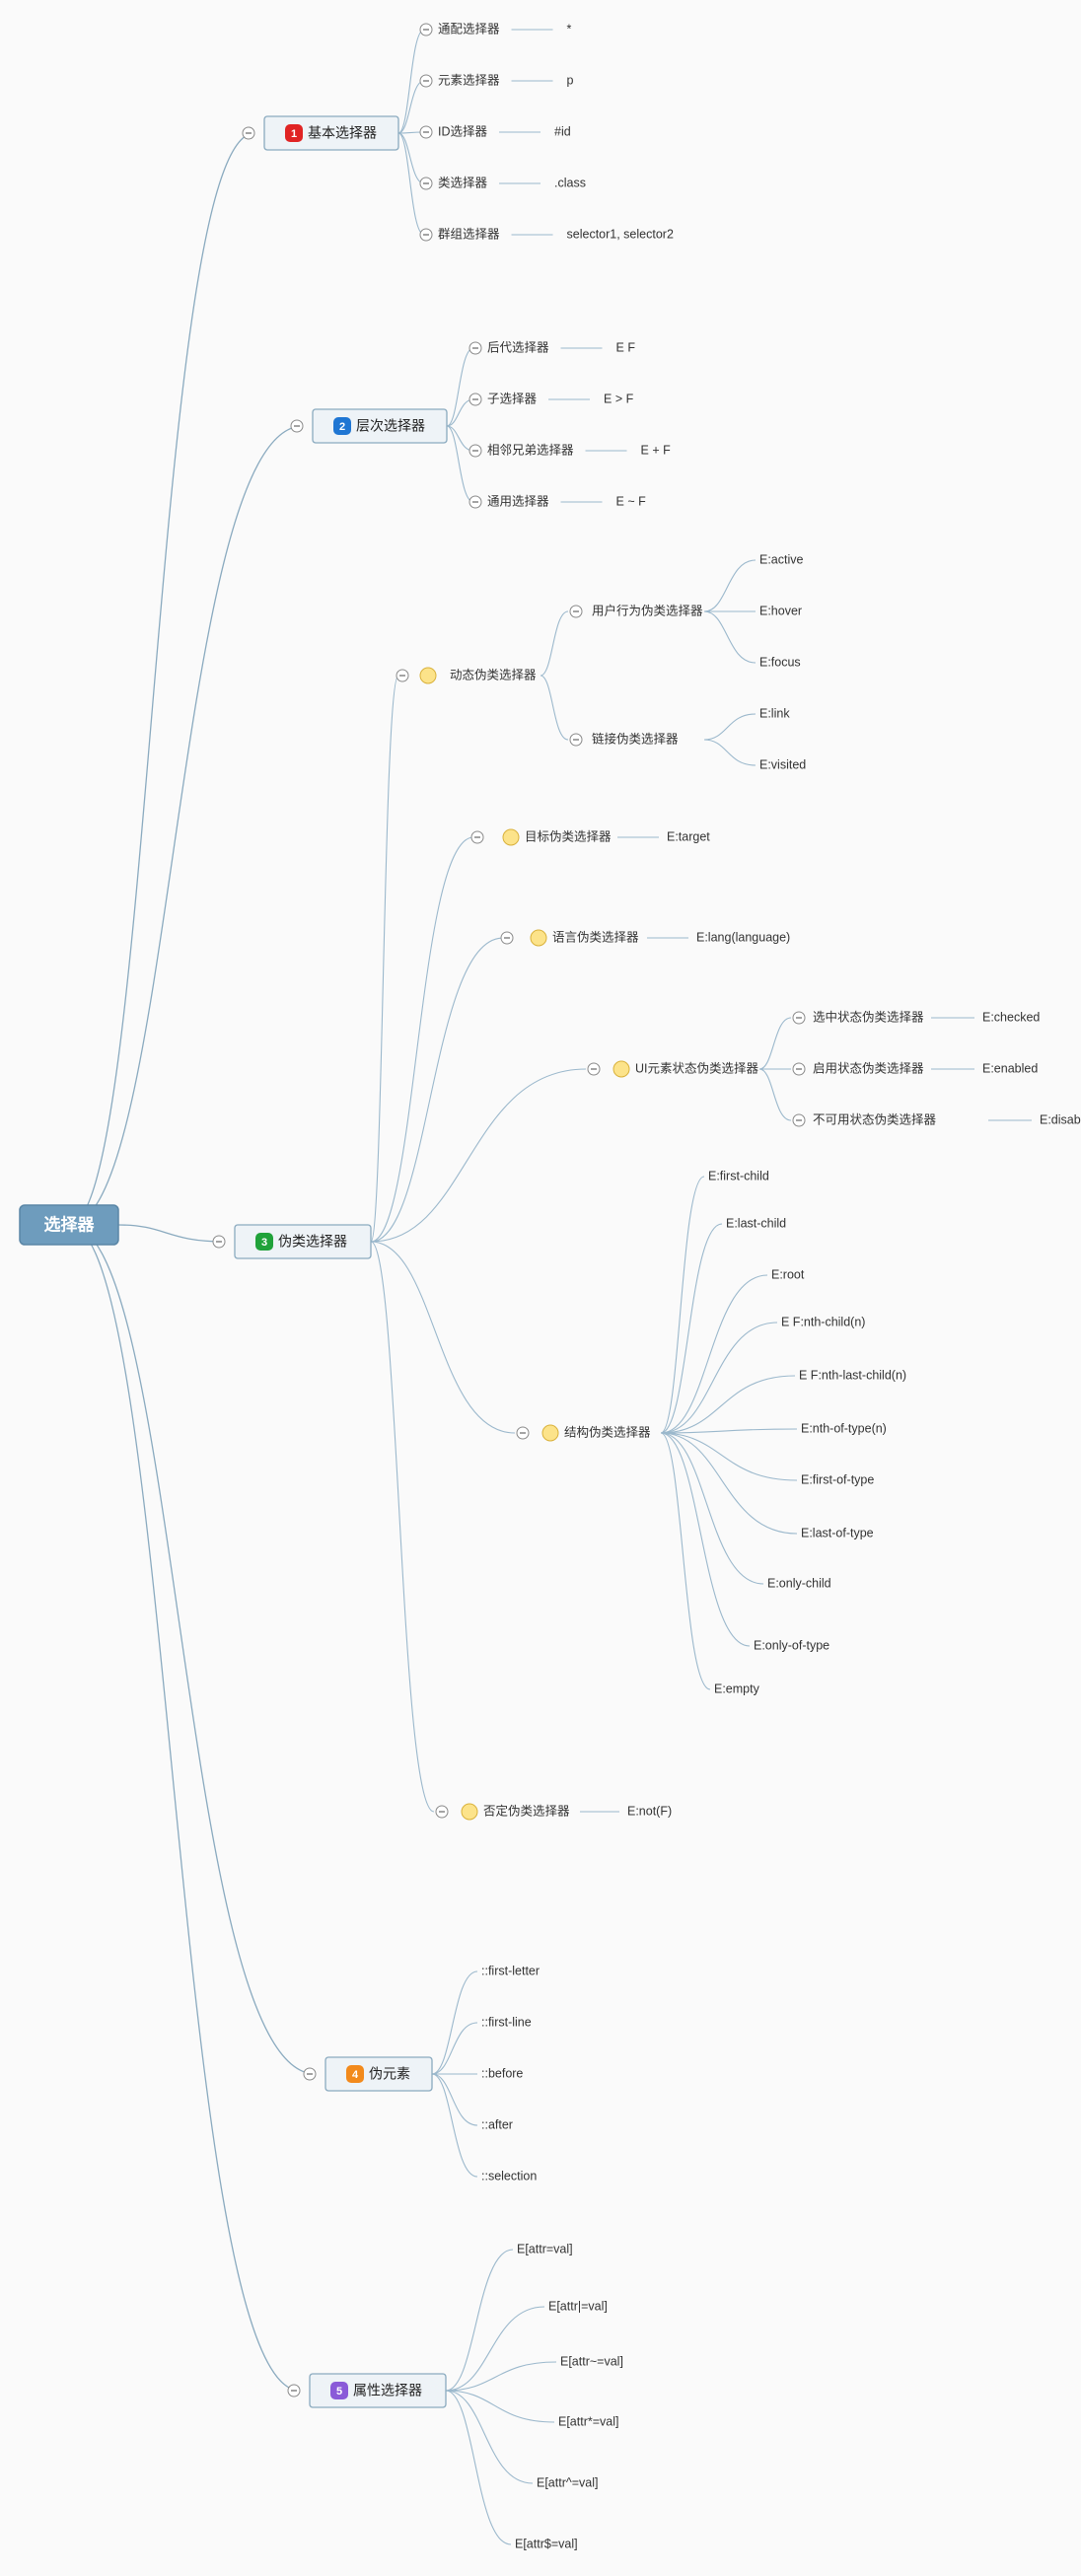 The height and width of the screenshot is (2576, 1081). I want to click on pair-label: 启用状态伪类选择器, so click(868, 1068).